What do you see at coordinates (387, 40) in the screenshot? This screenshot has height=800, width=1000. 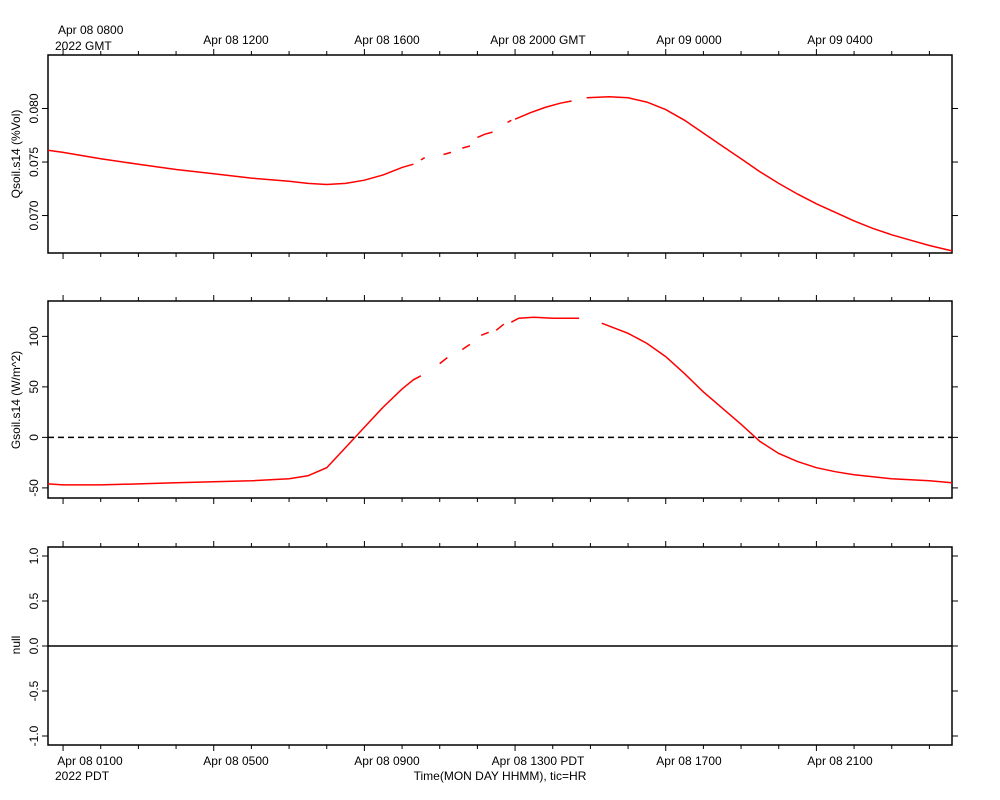 I see `top-axis-label: Apr 08 1600` at bounding box center [387, 40].